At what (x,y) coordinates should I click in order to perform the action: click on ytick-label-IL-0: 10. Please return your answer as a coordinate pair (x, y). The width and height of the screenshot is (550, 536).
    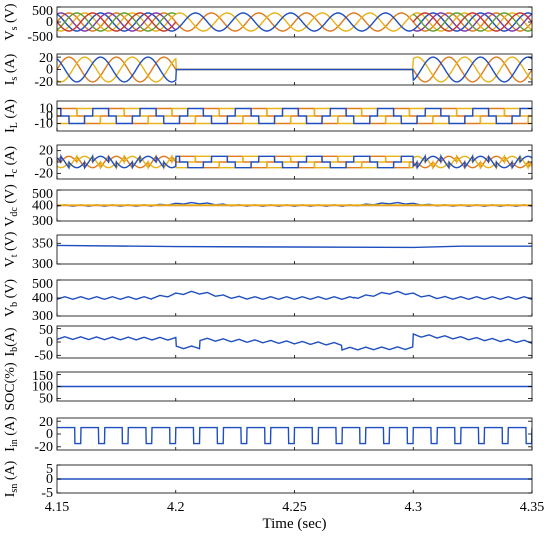
    Looking at the image, I should click on (46, 109).